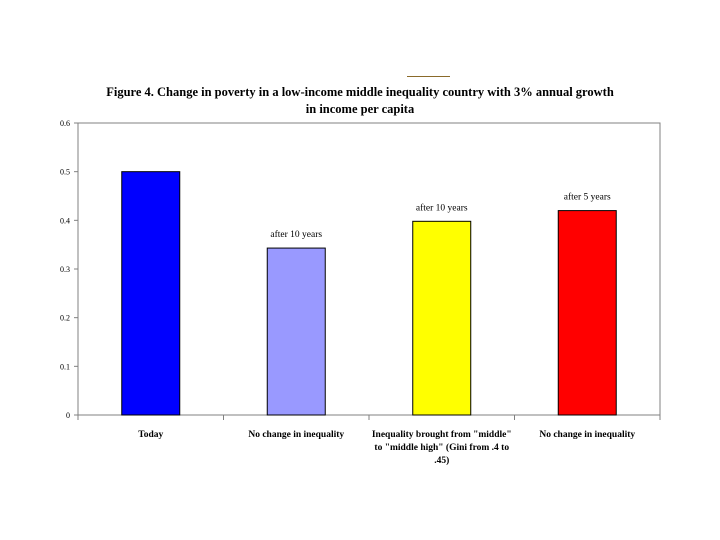 The width and height of the screenshot is (720, 540). What do you see at coordinates (428, 76) in the screenshot?
I see `title-decoration-rule` at bounding box center [428, 76].